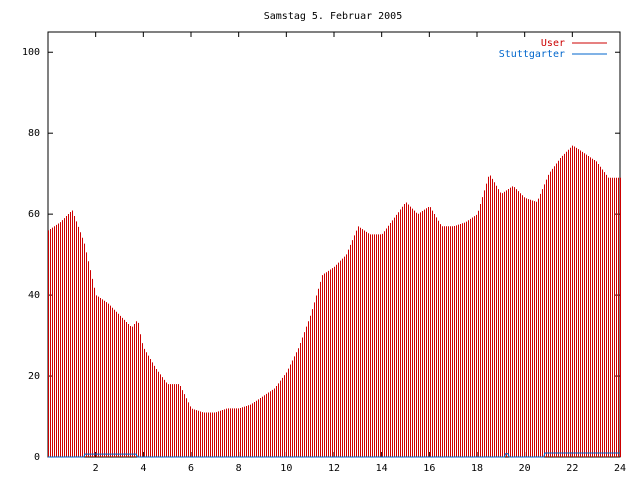 The height and width of the screenshot is (480, 640). Describe the element at coordinates (333, 16) in the screenshot. I see `chart-title: Samstag 5. Februar 2005` at that location.